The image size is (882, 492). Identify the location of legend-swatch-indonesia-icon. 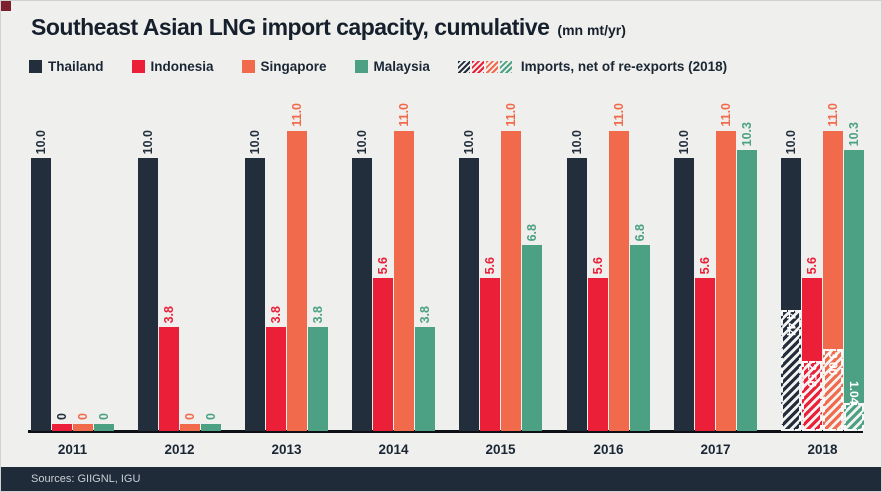
(138, 66).